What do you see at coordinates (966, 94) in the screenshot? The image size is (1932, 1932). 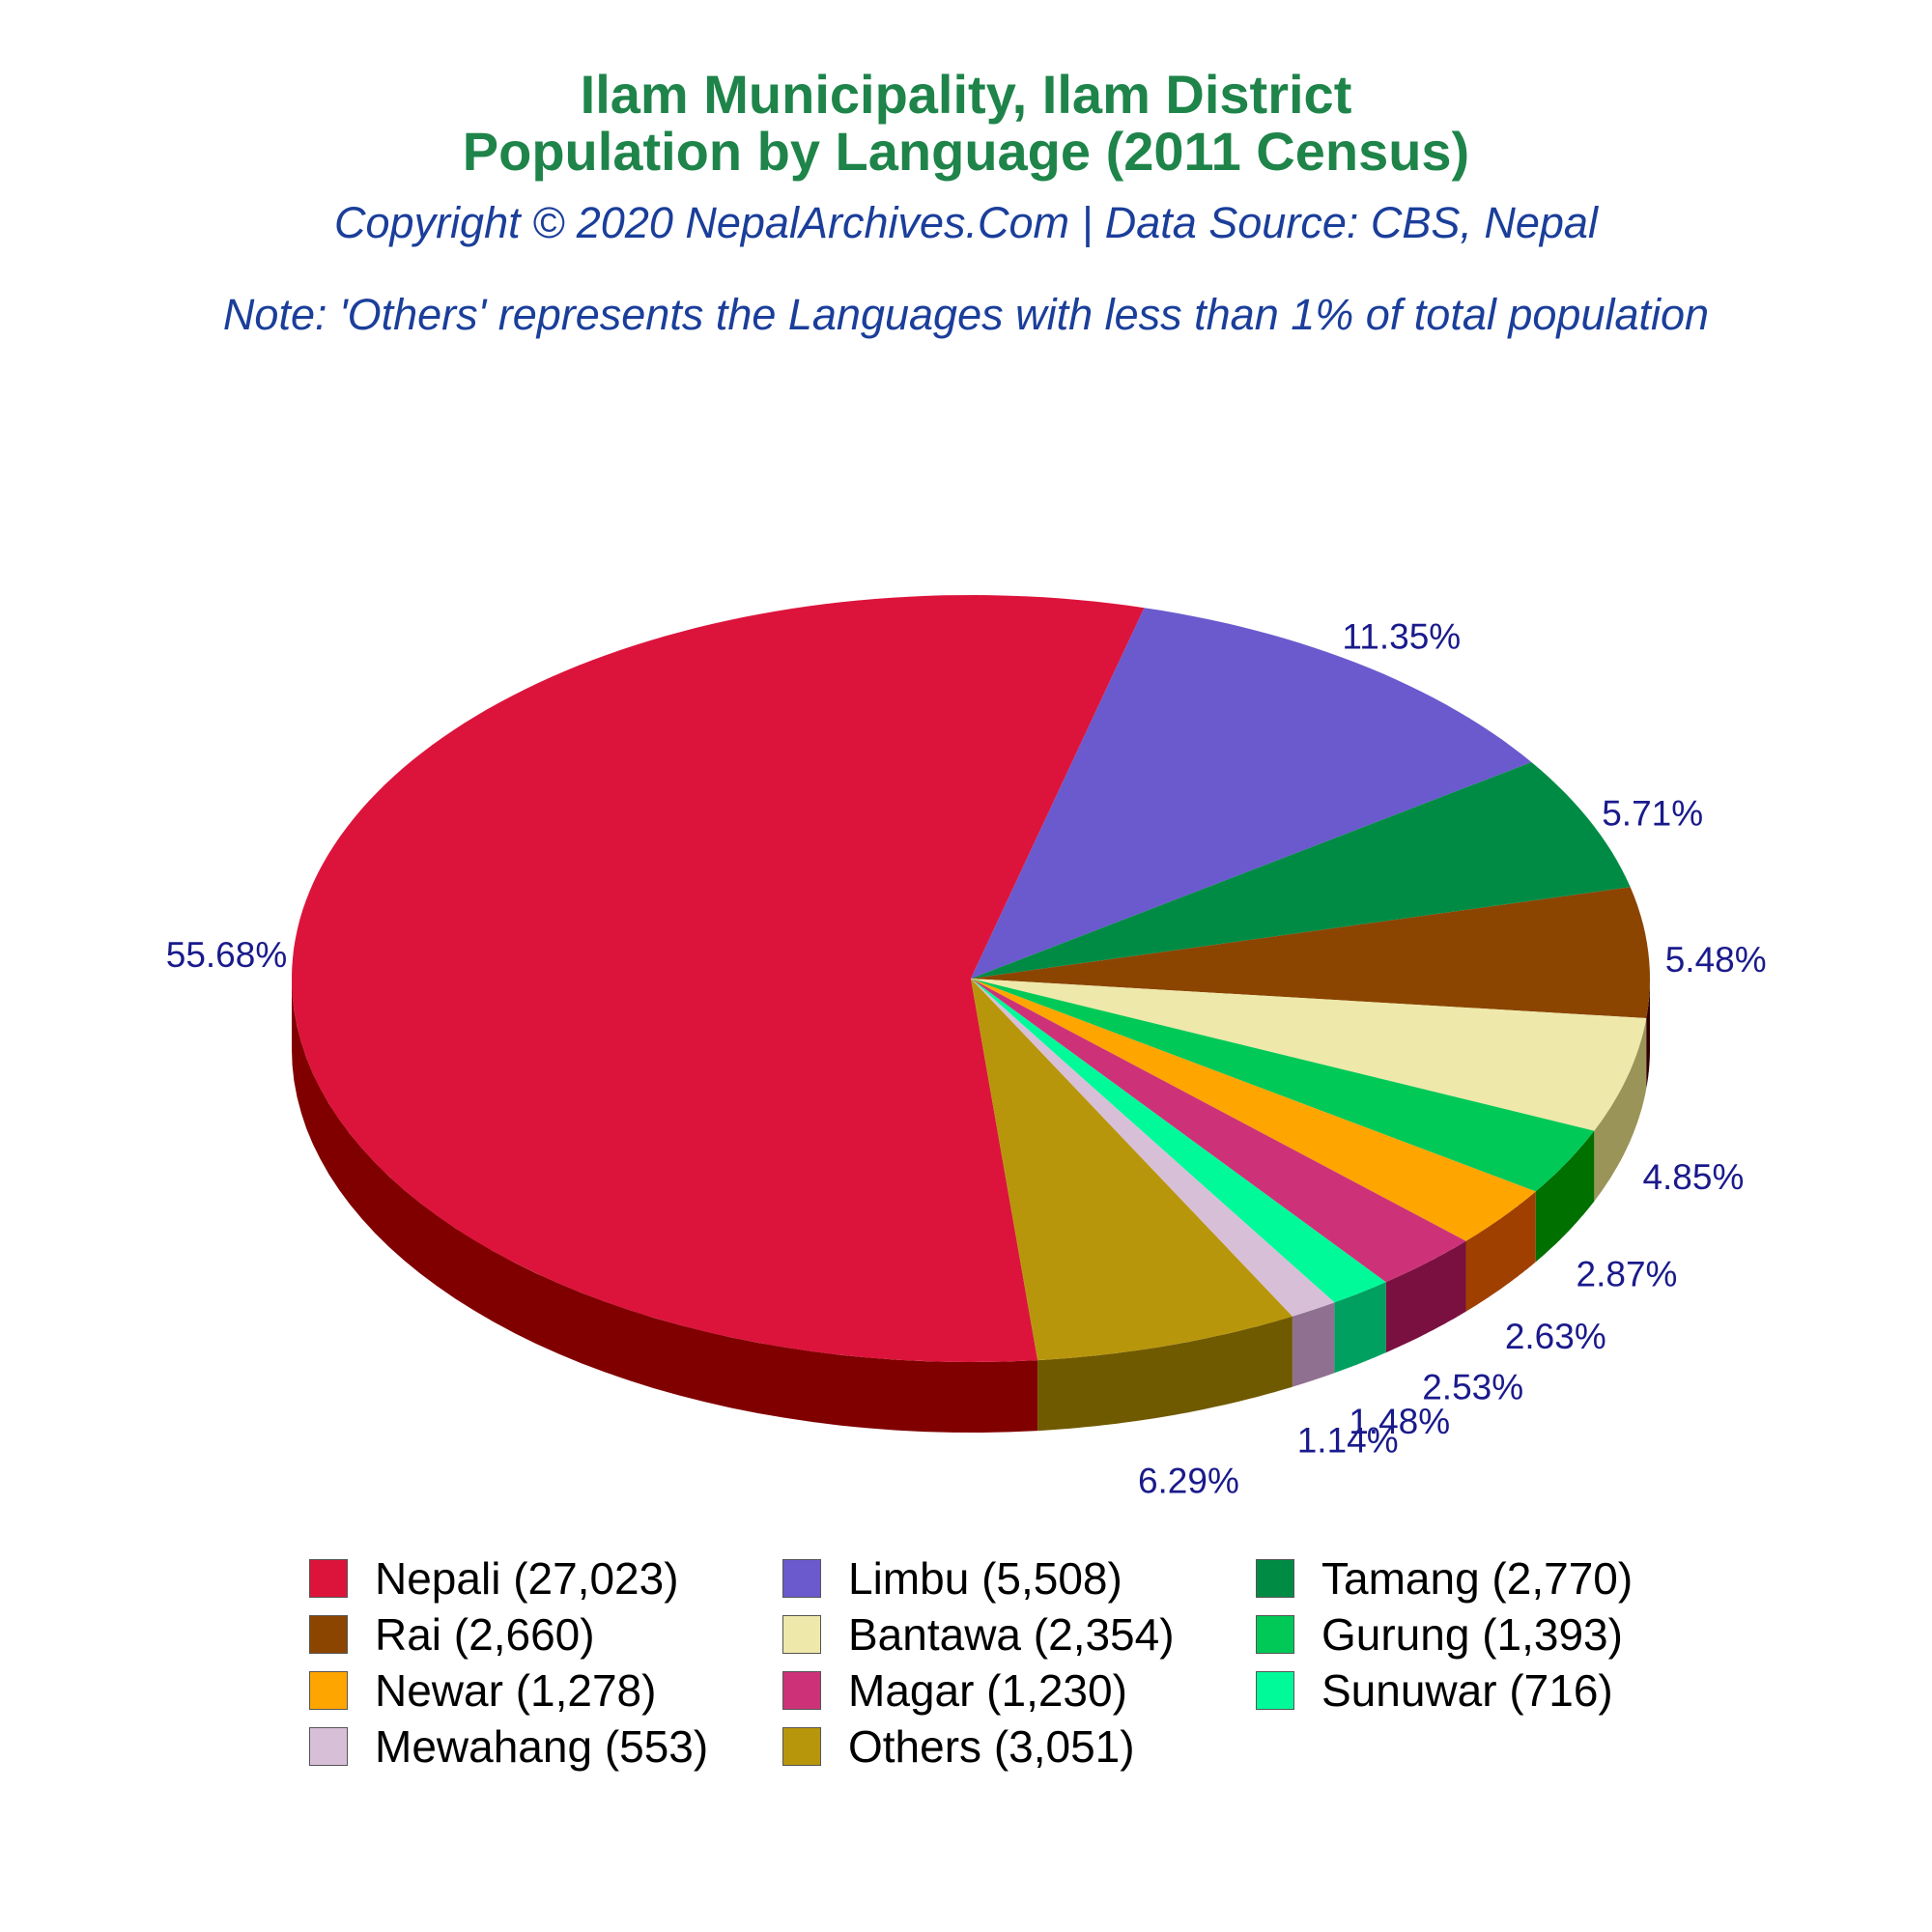 I see `chart-title: Ilam Municipality, Ilam District` at bounding box center [966, 94].